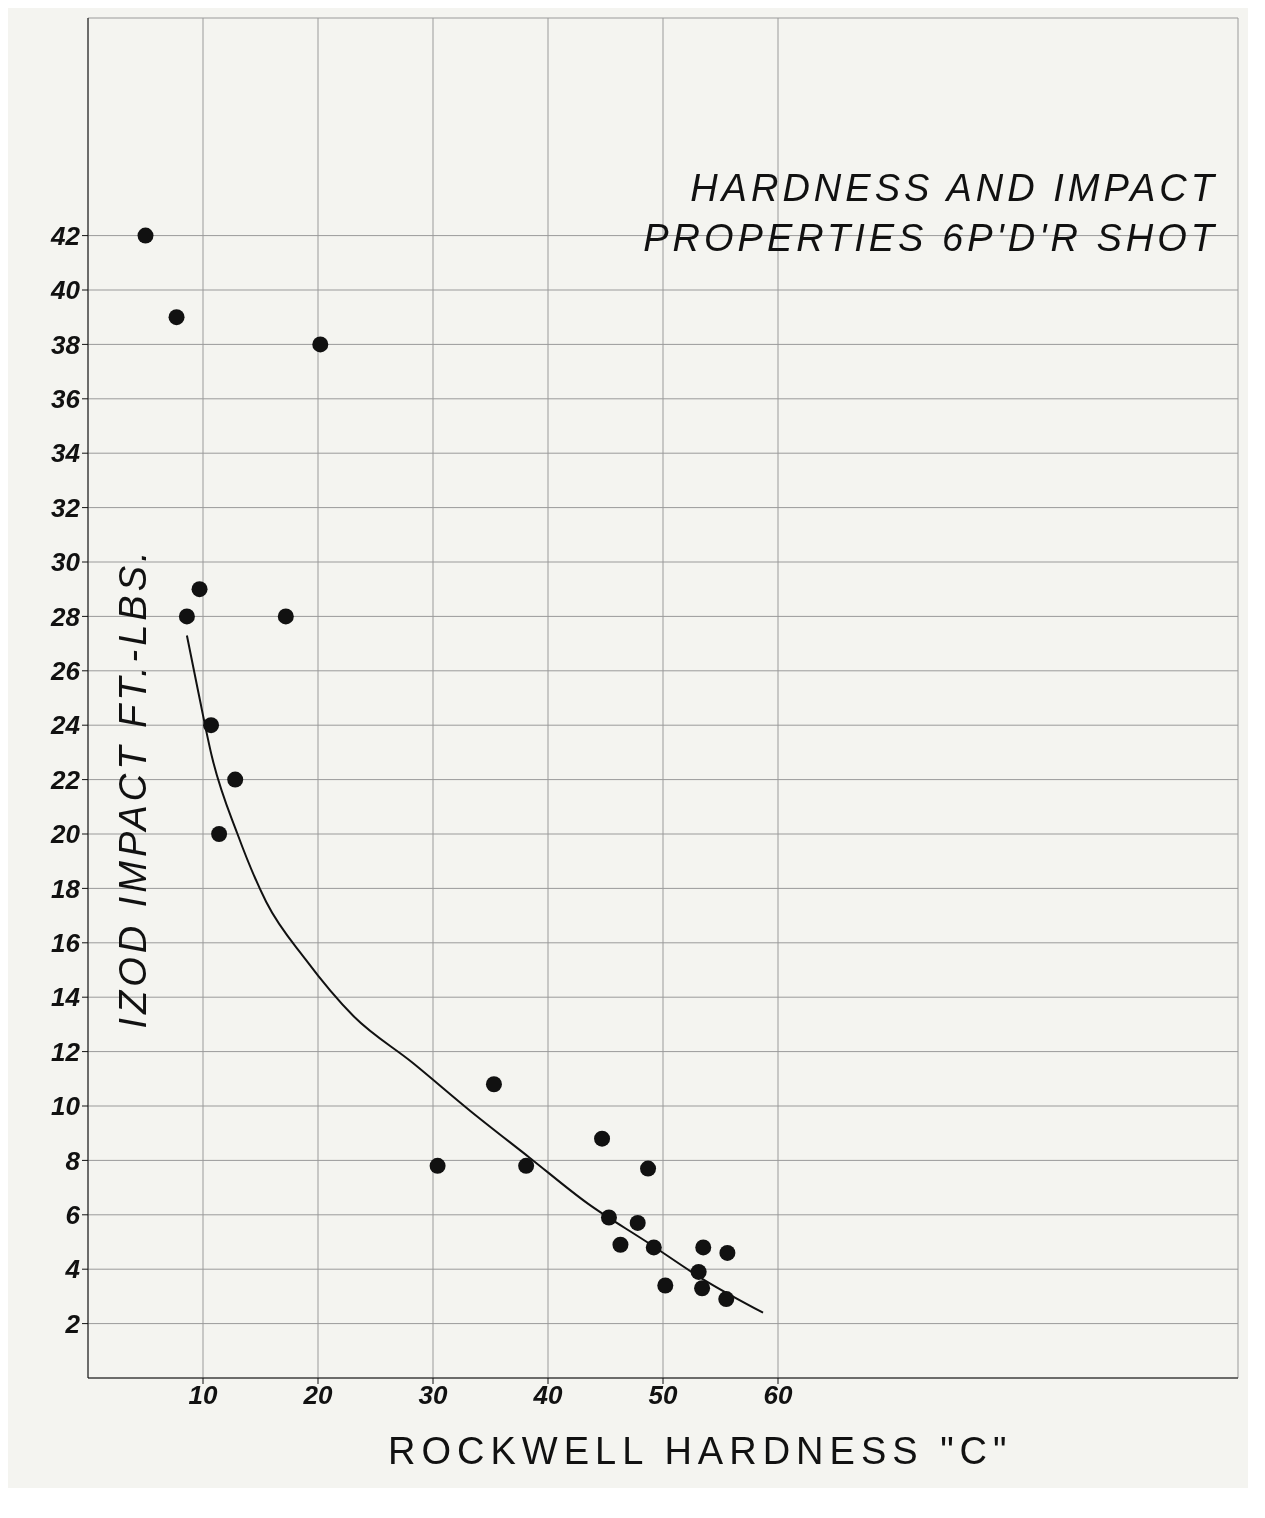 The height and width of the screenshot is (1518, 1265). I want to click on y-tick-label: 10, so click(66, 1106).